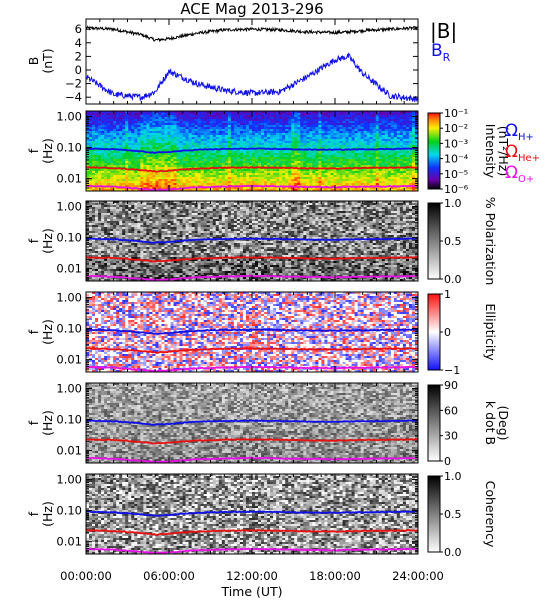  What do you see at coordinates (69, 148) in the screenshot?
I see `ytick-label: 0.10` at bounding box center [69, 148].